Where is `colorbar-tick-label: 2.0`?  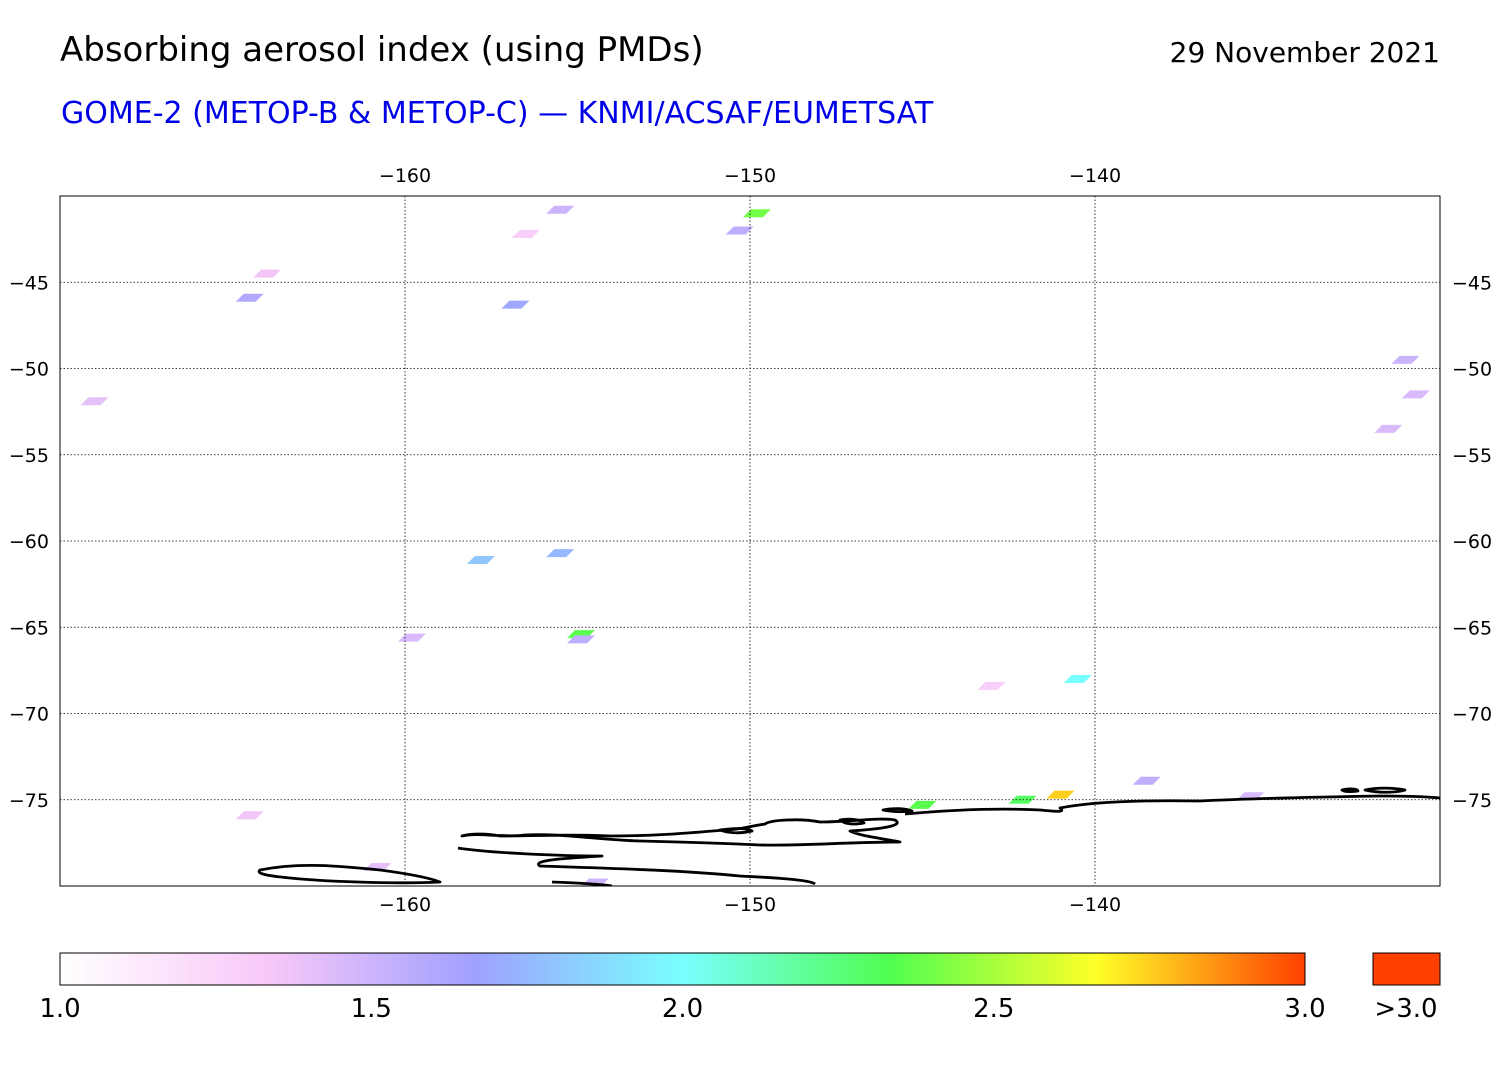 colorbar-tick-label: 2.0 is located at coordinates (682, 1009).